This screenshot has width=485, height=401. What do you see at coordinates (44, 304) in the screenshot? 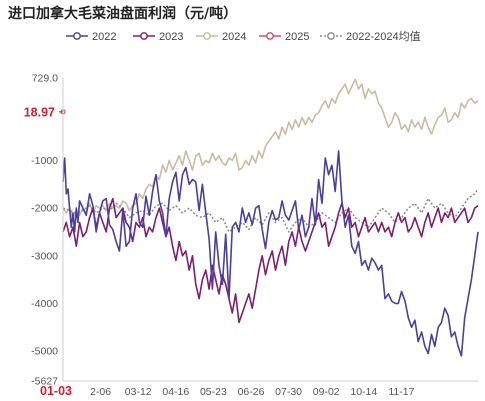
I see `y-tick-label: -4000` at bounding box center [44, 304].